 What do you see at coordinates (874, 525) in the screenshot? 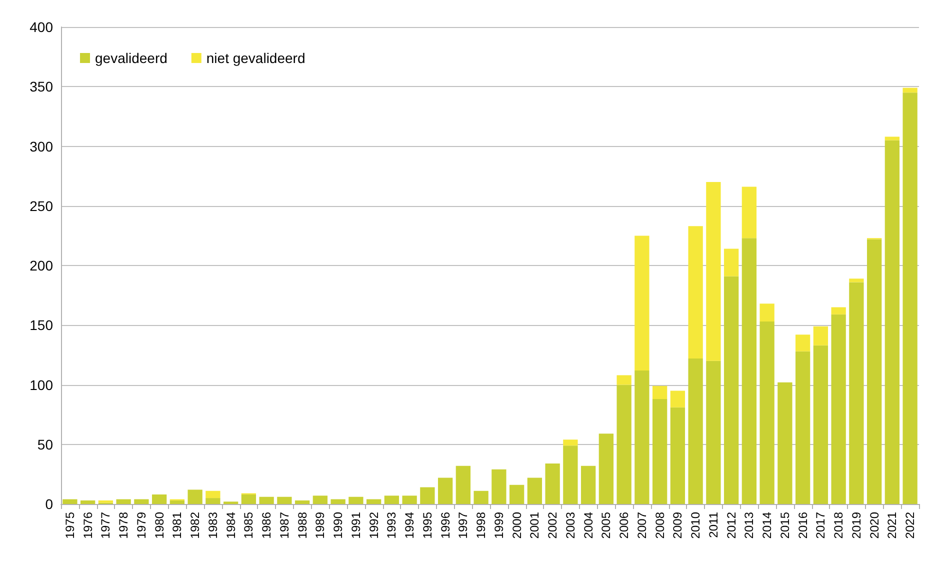
I see `x-tick-label: 2020` at bounding box center [874, 525].